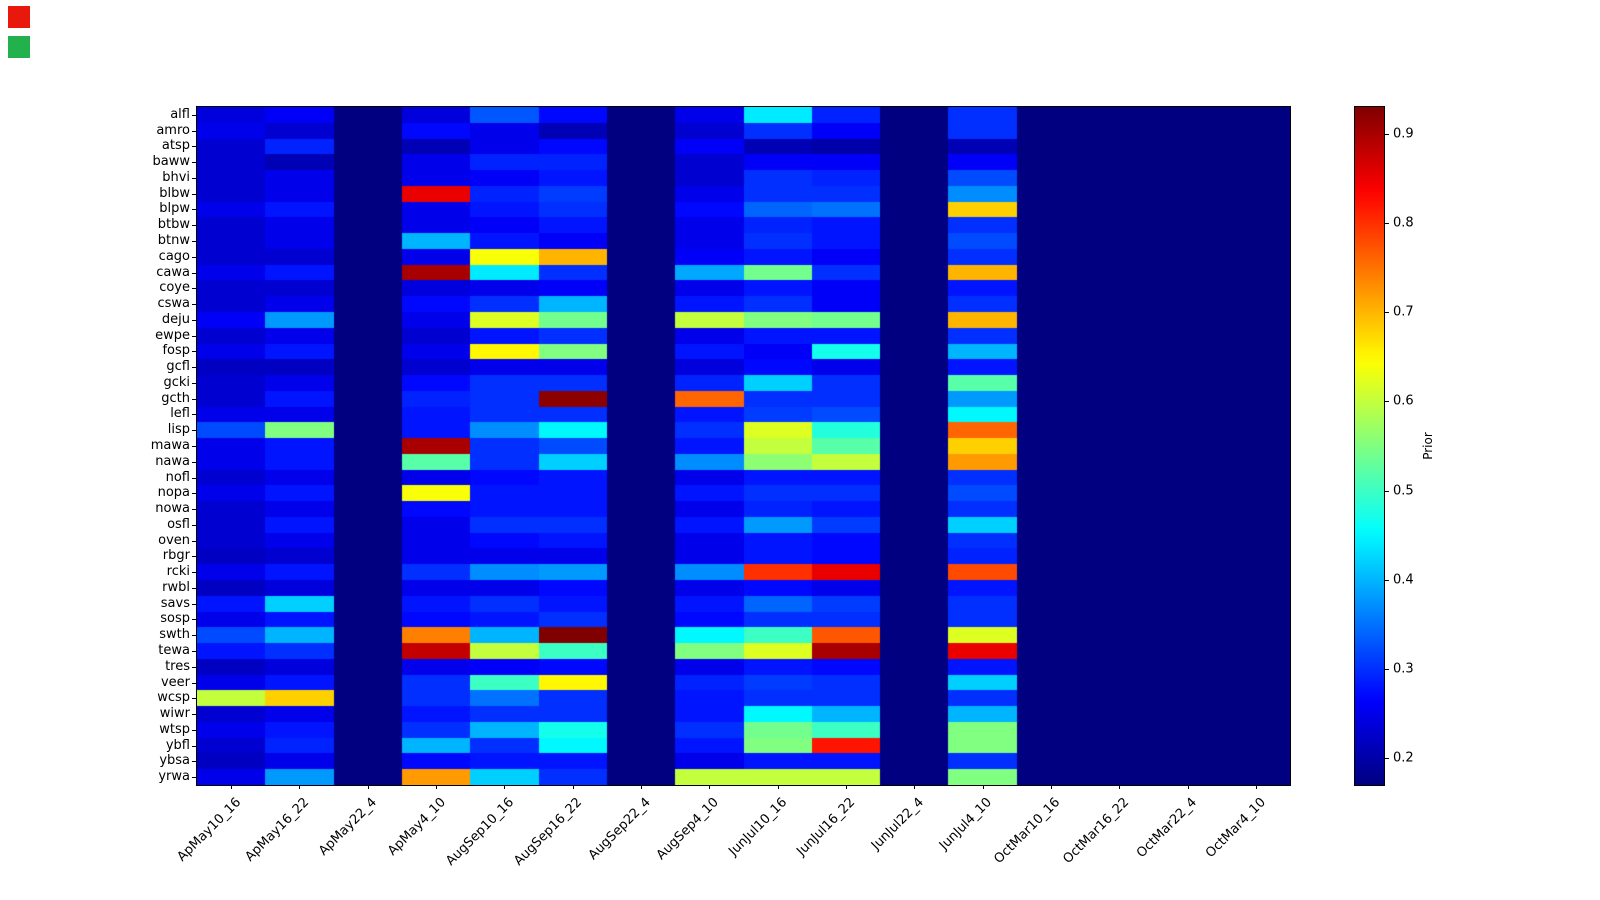 This screenshot has height=900, width=1600. I want to click on x-tick-label: JunJul16_22, so click(826, 827).